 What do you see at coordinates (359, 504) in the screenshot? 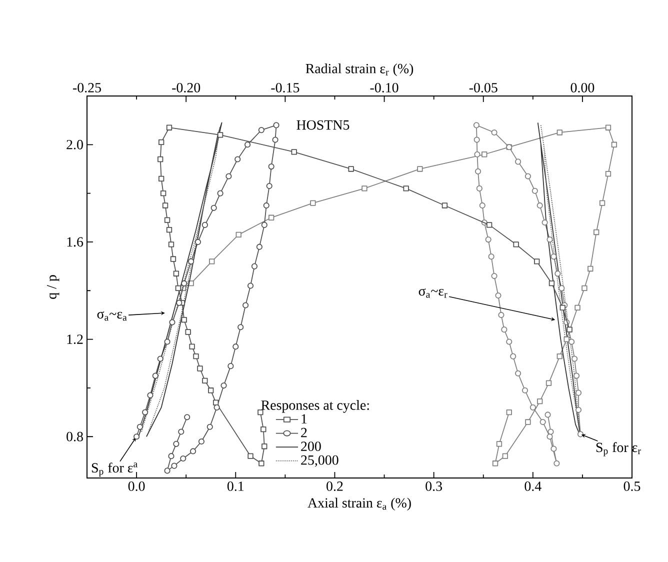
I see `x-axis-title: Axial strain ε$_{a}$ (%)` at bounding box center [359, 504].